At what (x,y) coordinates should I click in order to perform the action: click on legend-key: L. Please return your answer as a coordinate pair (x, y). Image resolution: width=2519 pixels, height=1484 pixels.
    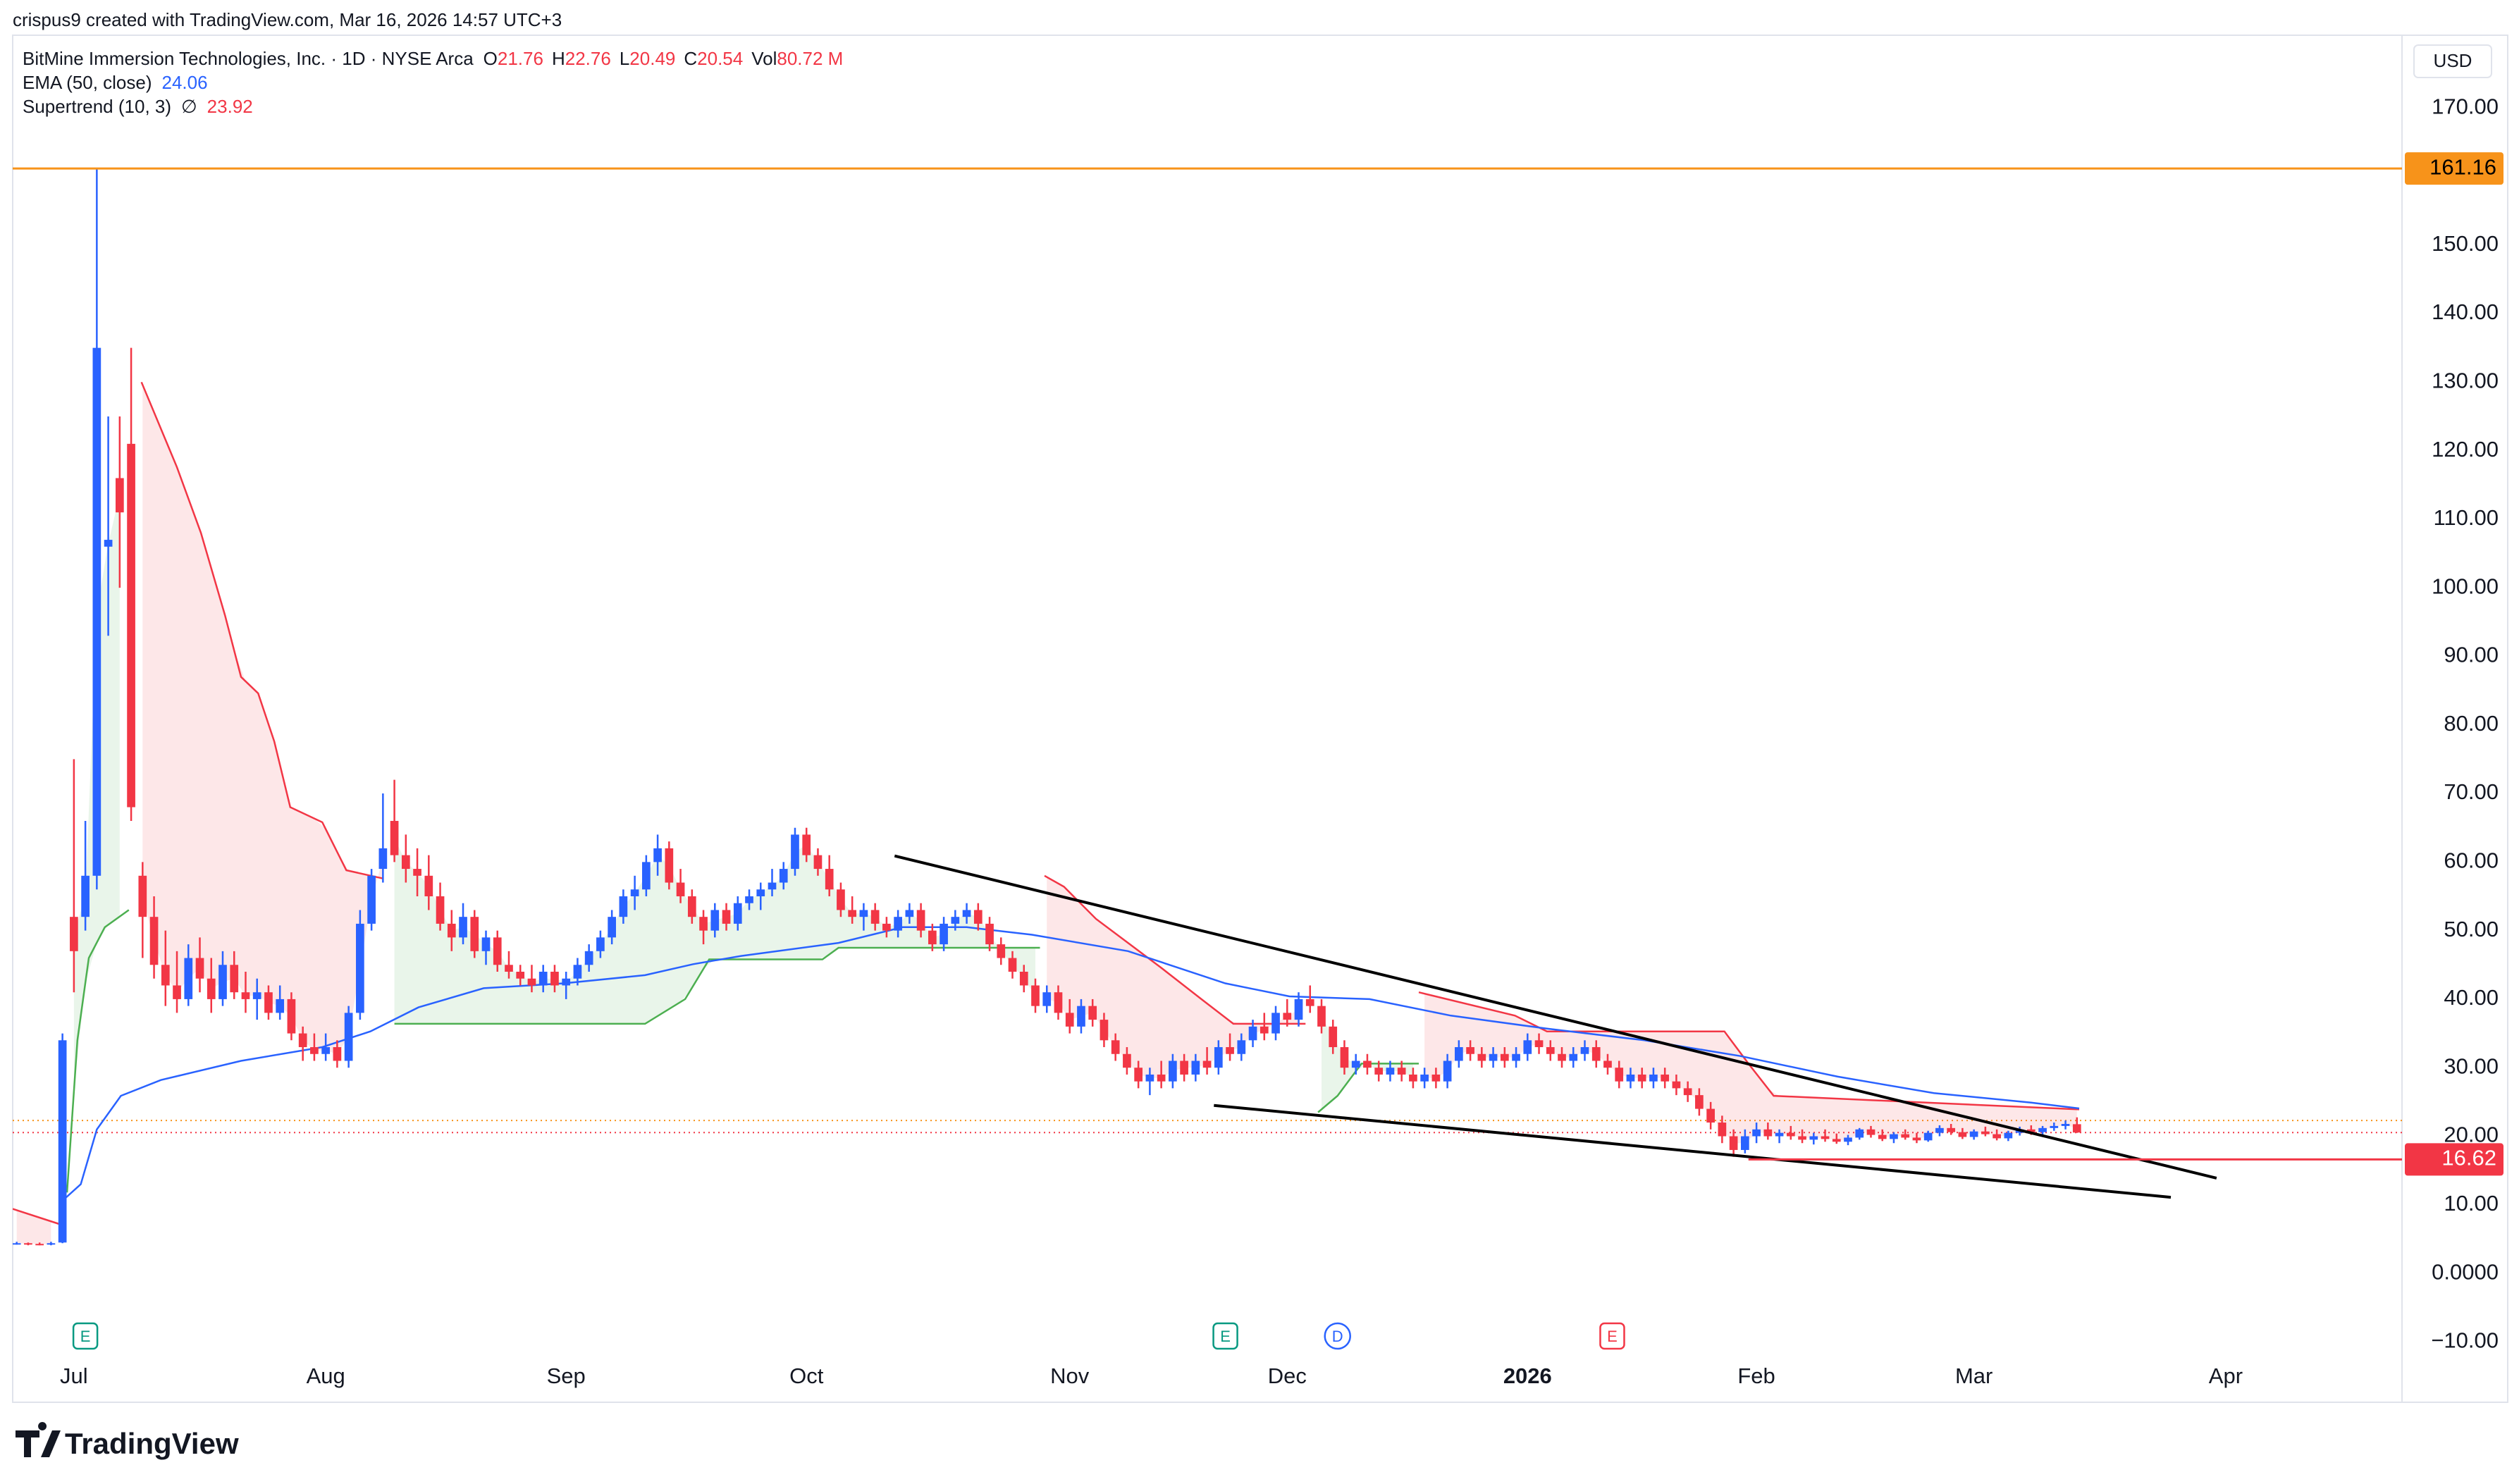
    Looking at the image, I should click on (624, 58).